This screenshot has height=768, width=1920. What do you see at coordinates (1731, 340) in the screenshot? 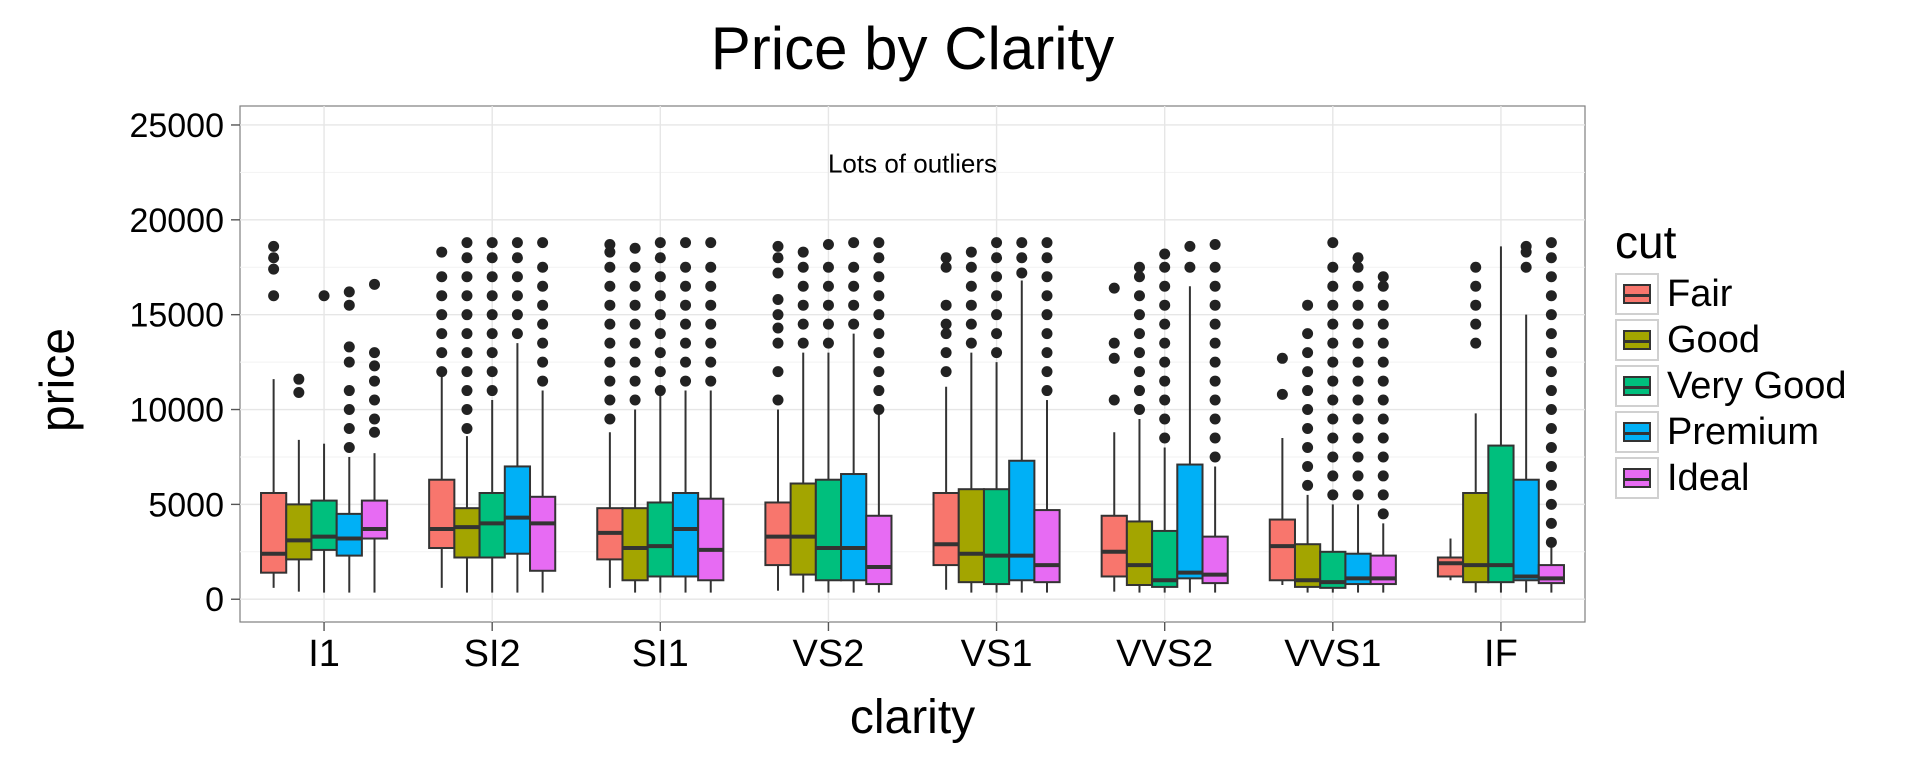
I see `legend-item: Good` at bounding box center [1731, 340].